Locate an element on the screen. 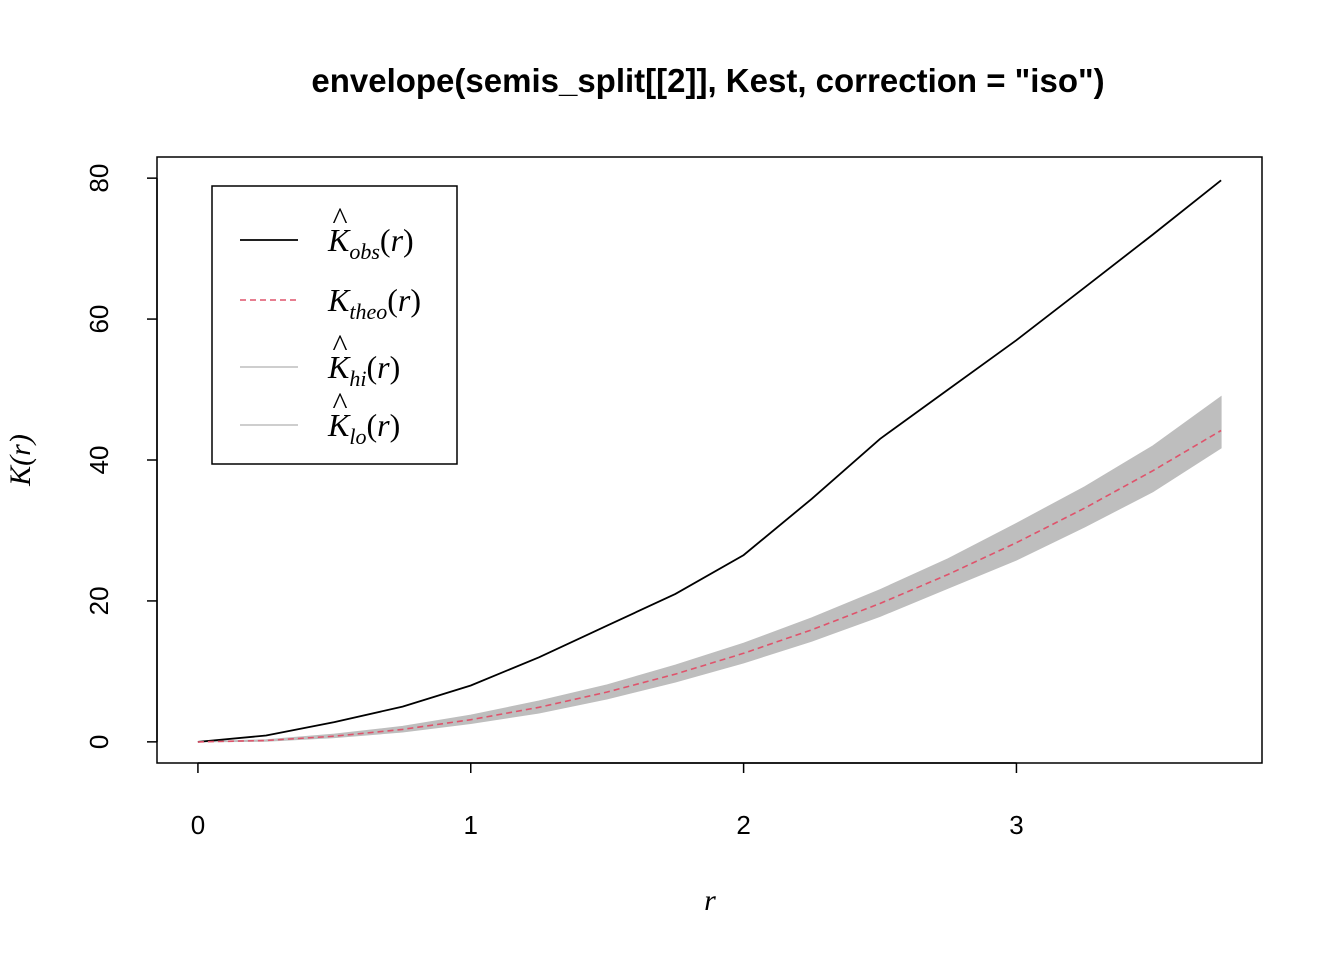 Image resolution: width=1344 pixels, height=960 pixels. x-tick-label: 3 is located at coordinates (1016, 825).